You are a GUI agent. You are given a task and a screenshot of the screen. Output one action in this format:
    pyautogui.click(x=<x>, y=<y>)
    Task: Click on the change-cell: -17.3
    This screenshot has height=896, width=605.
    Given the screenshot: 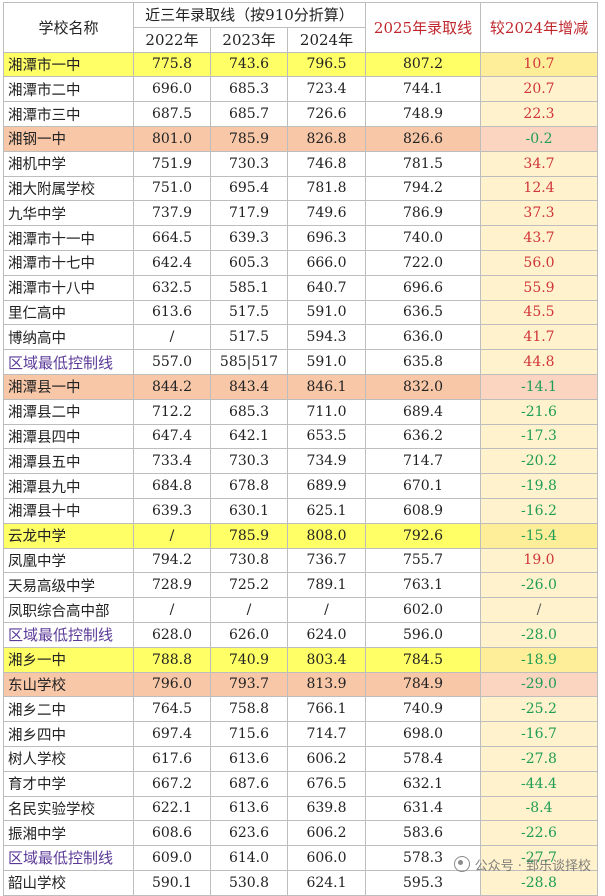 What is the action you would take?
    pyautogui.click(x=539, y=436)
    